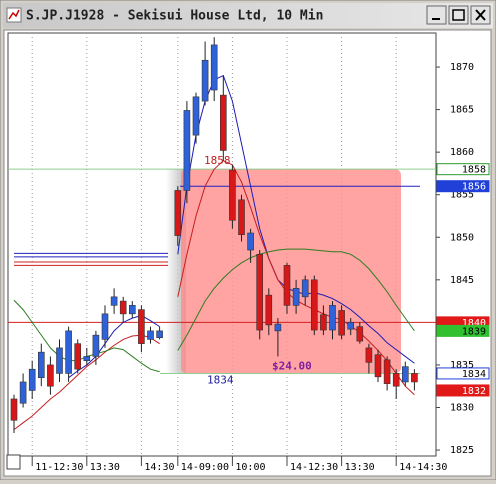 The image size is (496, 484). Describe the element at coordinates (14, 14) in the screenshot. I see `icon-graph` at that location.